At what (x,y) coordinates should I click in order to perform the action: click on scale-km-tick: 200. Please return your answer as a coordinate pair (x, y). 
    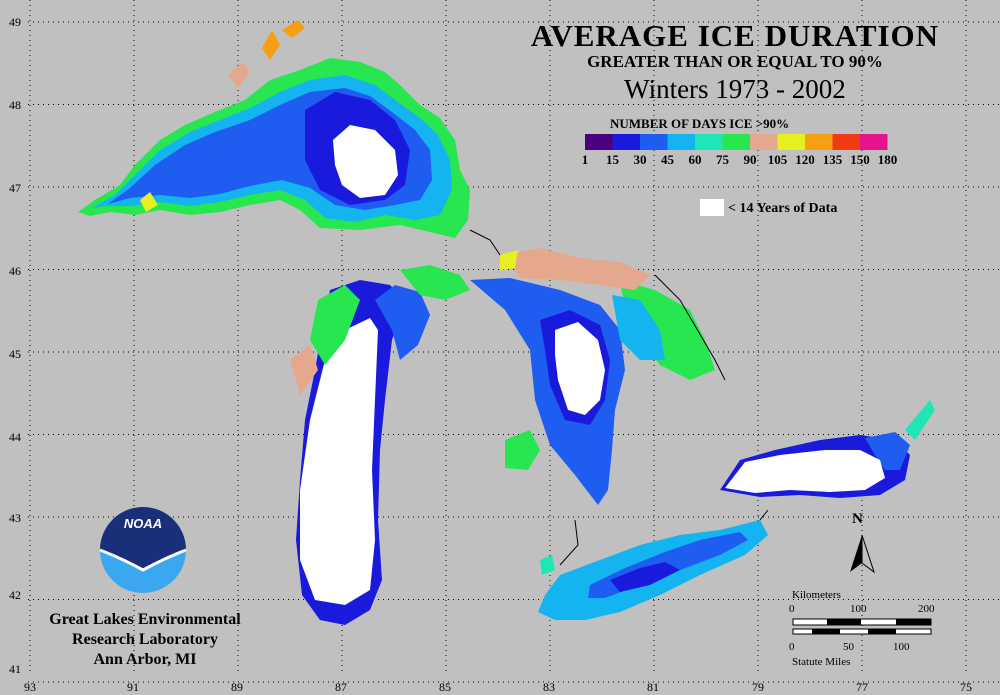
    Looking at the image, I should click on (926, 609).